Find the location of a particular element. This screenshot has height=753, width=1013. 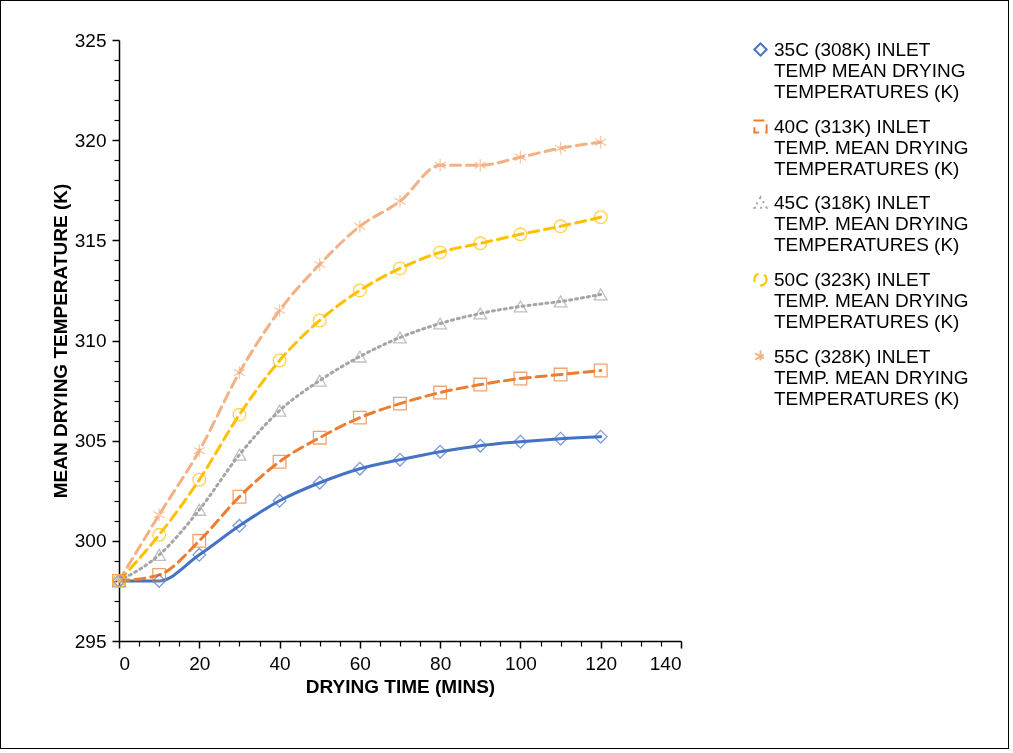

y-tick-label: 325 is located at coordinates (90, 40).